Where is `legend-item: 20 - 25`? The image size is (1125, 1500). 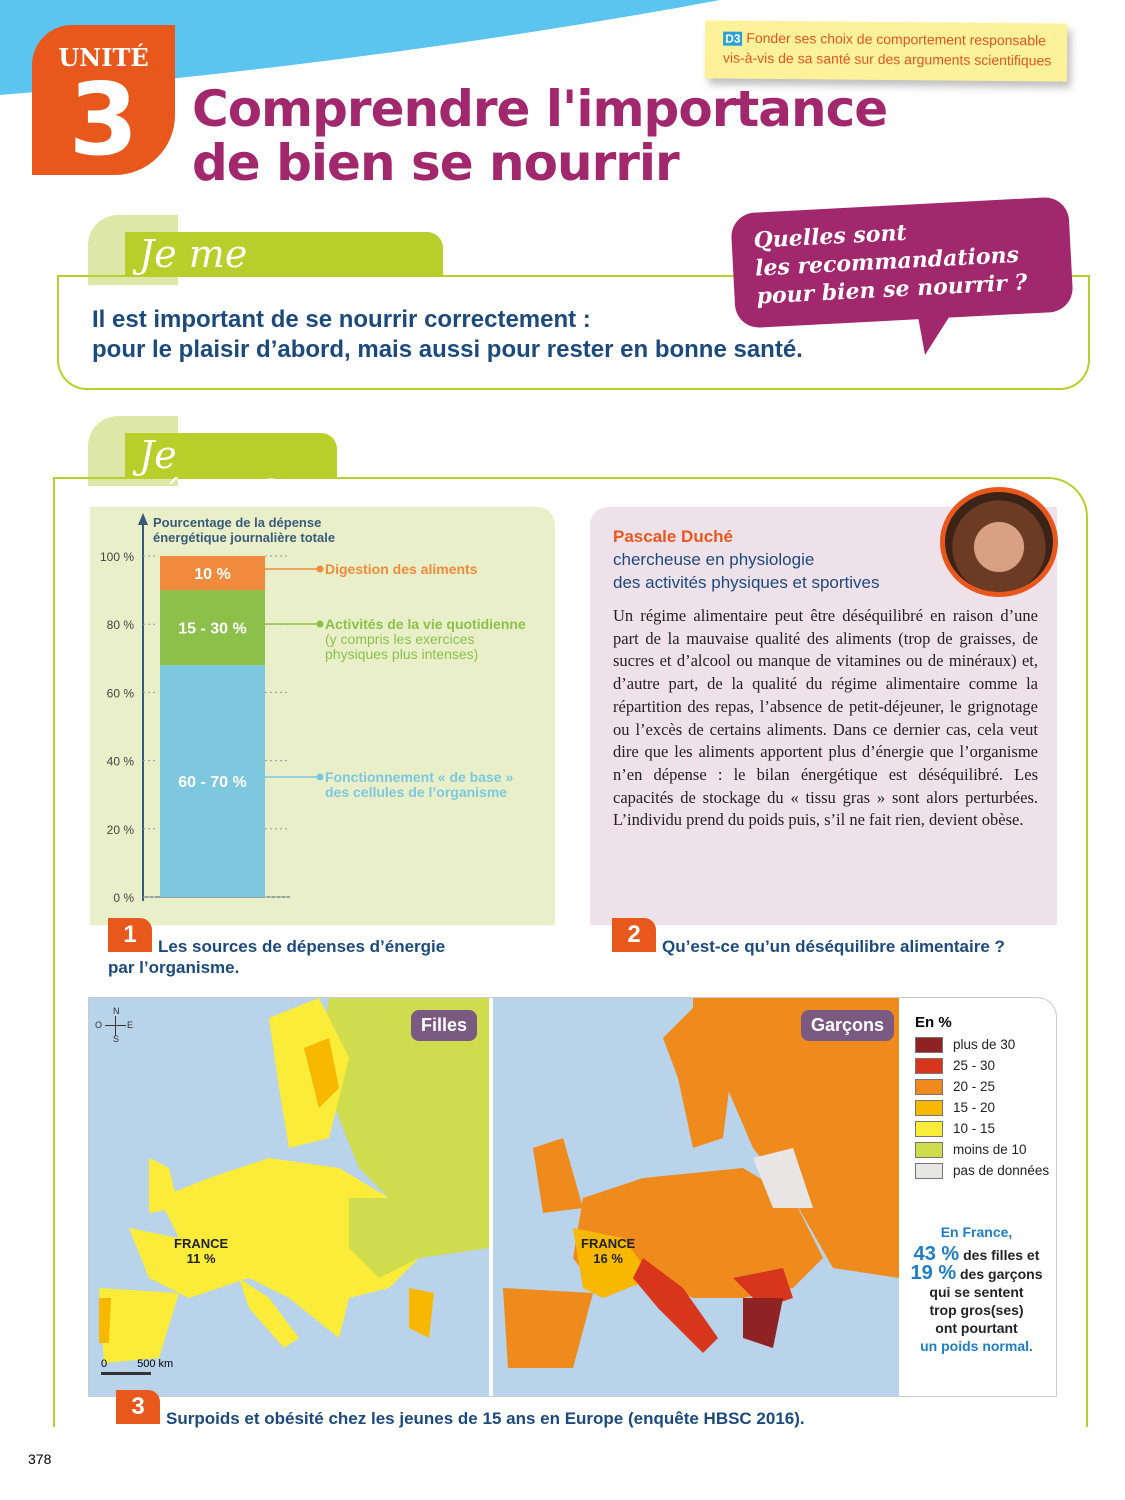 legend-item: 20 - 25 is located at coordinates (982, 1087).